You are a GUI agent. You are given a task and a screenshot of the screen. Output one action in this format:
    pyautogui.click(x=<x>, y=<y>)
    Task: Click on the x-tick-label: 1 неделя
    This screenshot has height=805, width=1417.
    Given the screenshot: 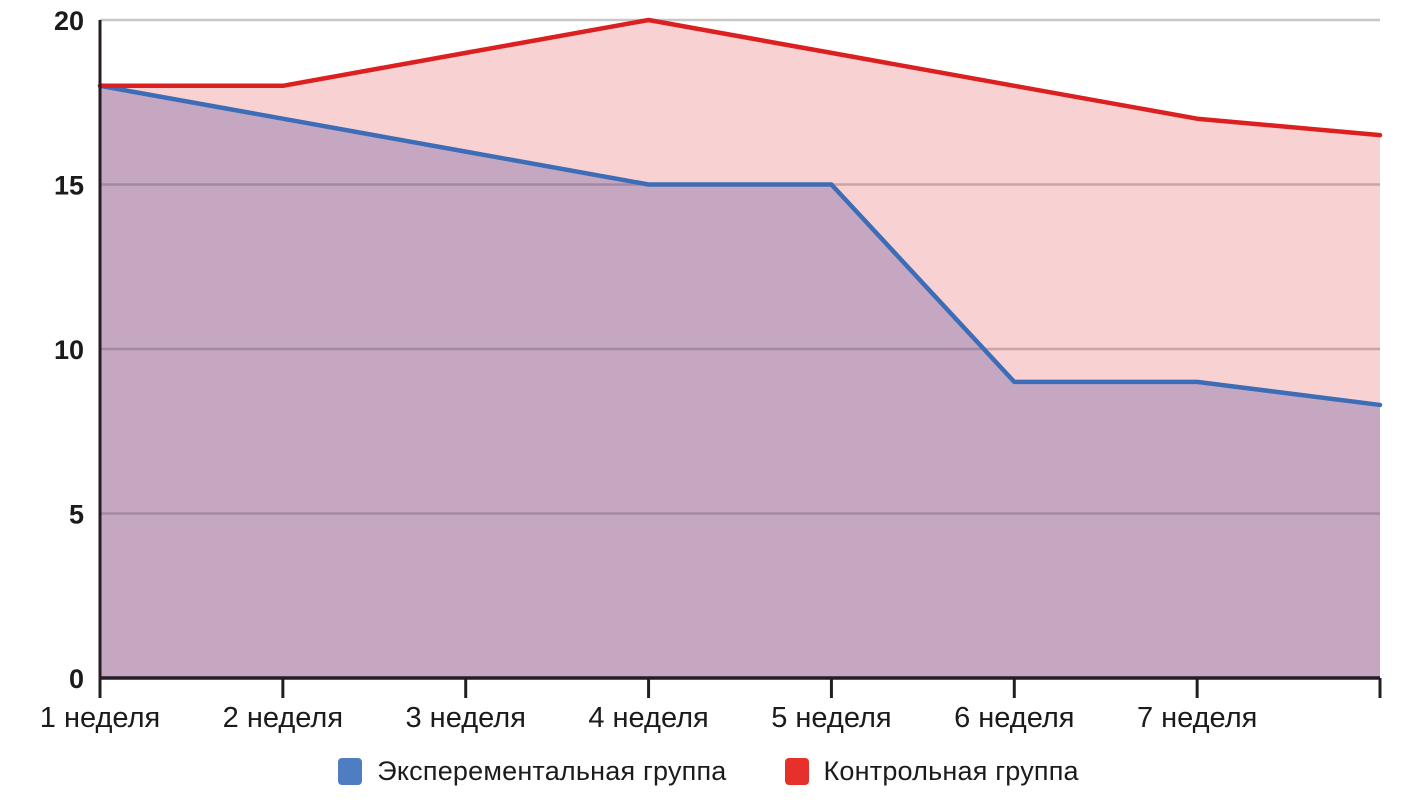 What is the action you would take?
    pyautogui.click(x=100, y=718)
    